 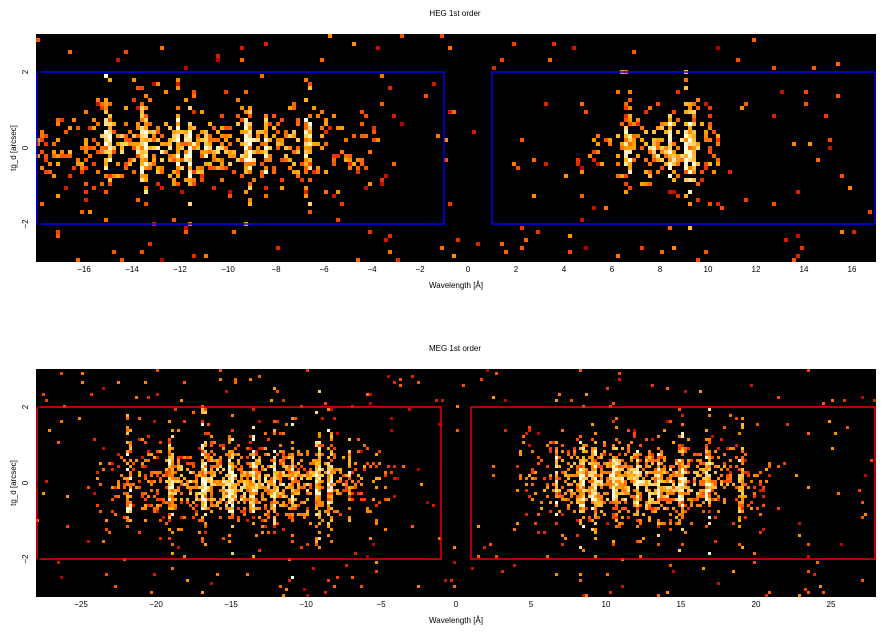 What do you see at coordinates (681, 604) in the screenshot?
I see `meg-x-tick-label: 15` at bounding box center [681, 604].